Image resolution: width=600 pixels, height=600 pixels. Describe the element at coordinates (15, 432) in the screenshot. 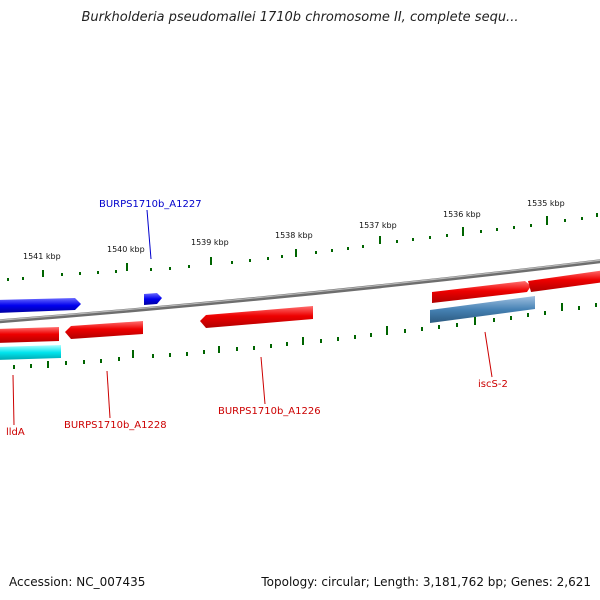

I see `label-llda: lldA` at that location.